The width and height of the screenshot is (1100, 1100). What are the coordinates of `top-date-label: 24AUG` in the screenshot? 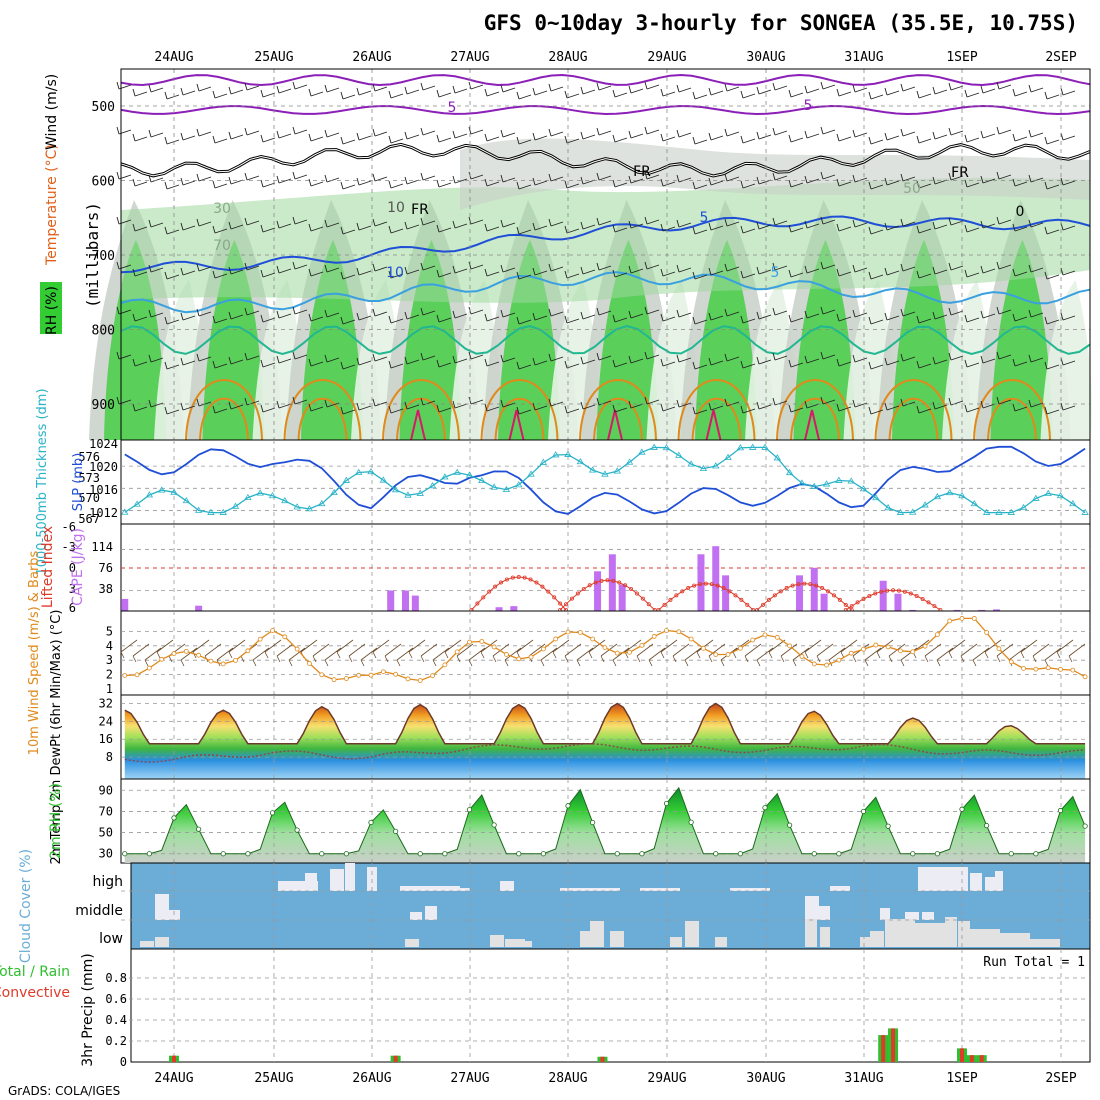 It's located at (173, 57).